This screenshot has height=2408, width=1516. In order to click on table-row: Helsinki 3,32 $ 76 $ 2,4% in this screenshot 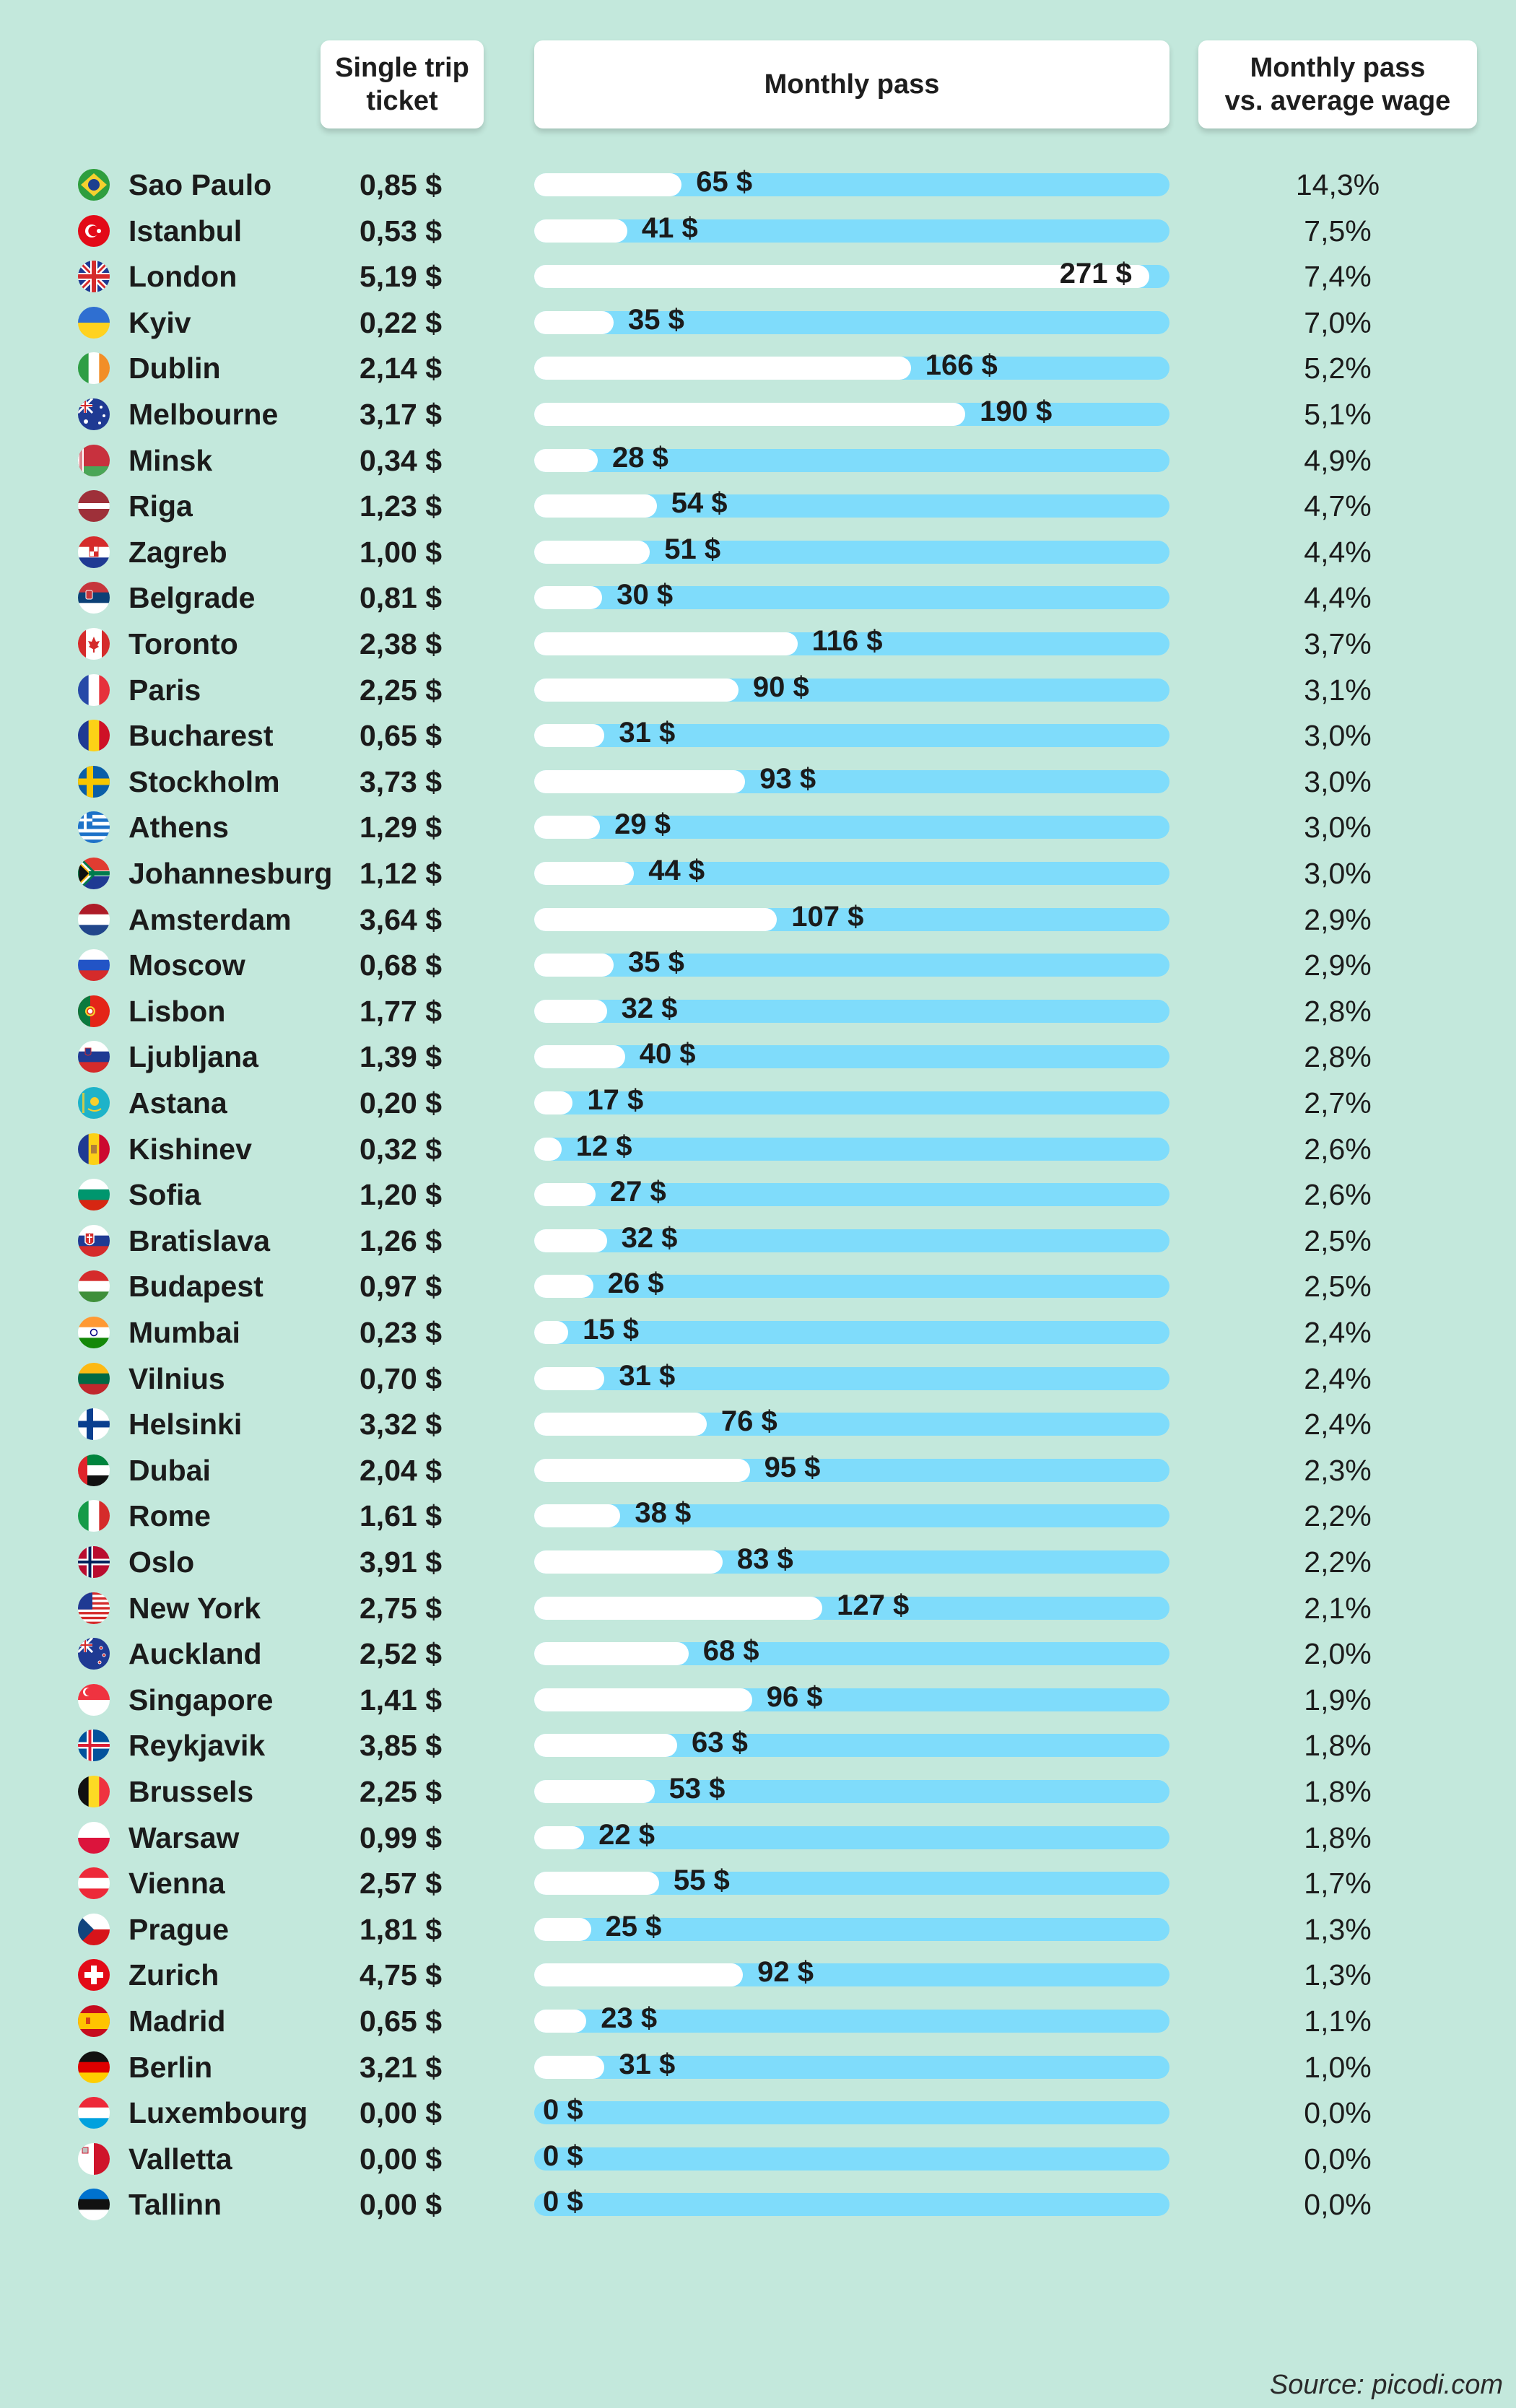, I will do `click(758, 1424)`.